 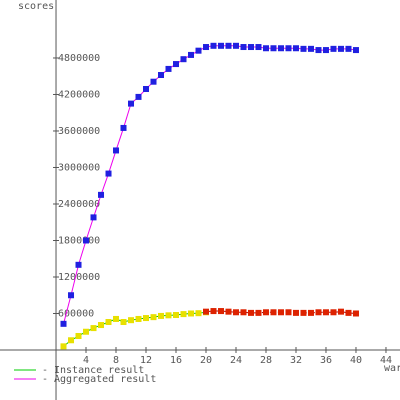 I want to click on x-tick-label: 4, so click(x=86, y=360).